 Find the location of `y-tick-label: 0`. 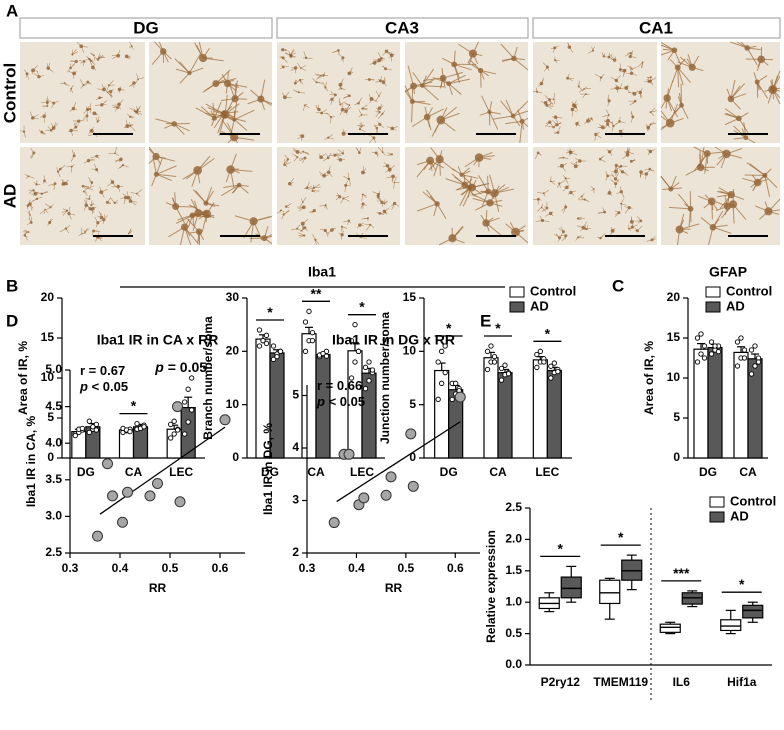

y-tick-label: 0 is located at coordinates (676, 457).